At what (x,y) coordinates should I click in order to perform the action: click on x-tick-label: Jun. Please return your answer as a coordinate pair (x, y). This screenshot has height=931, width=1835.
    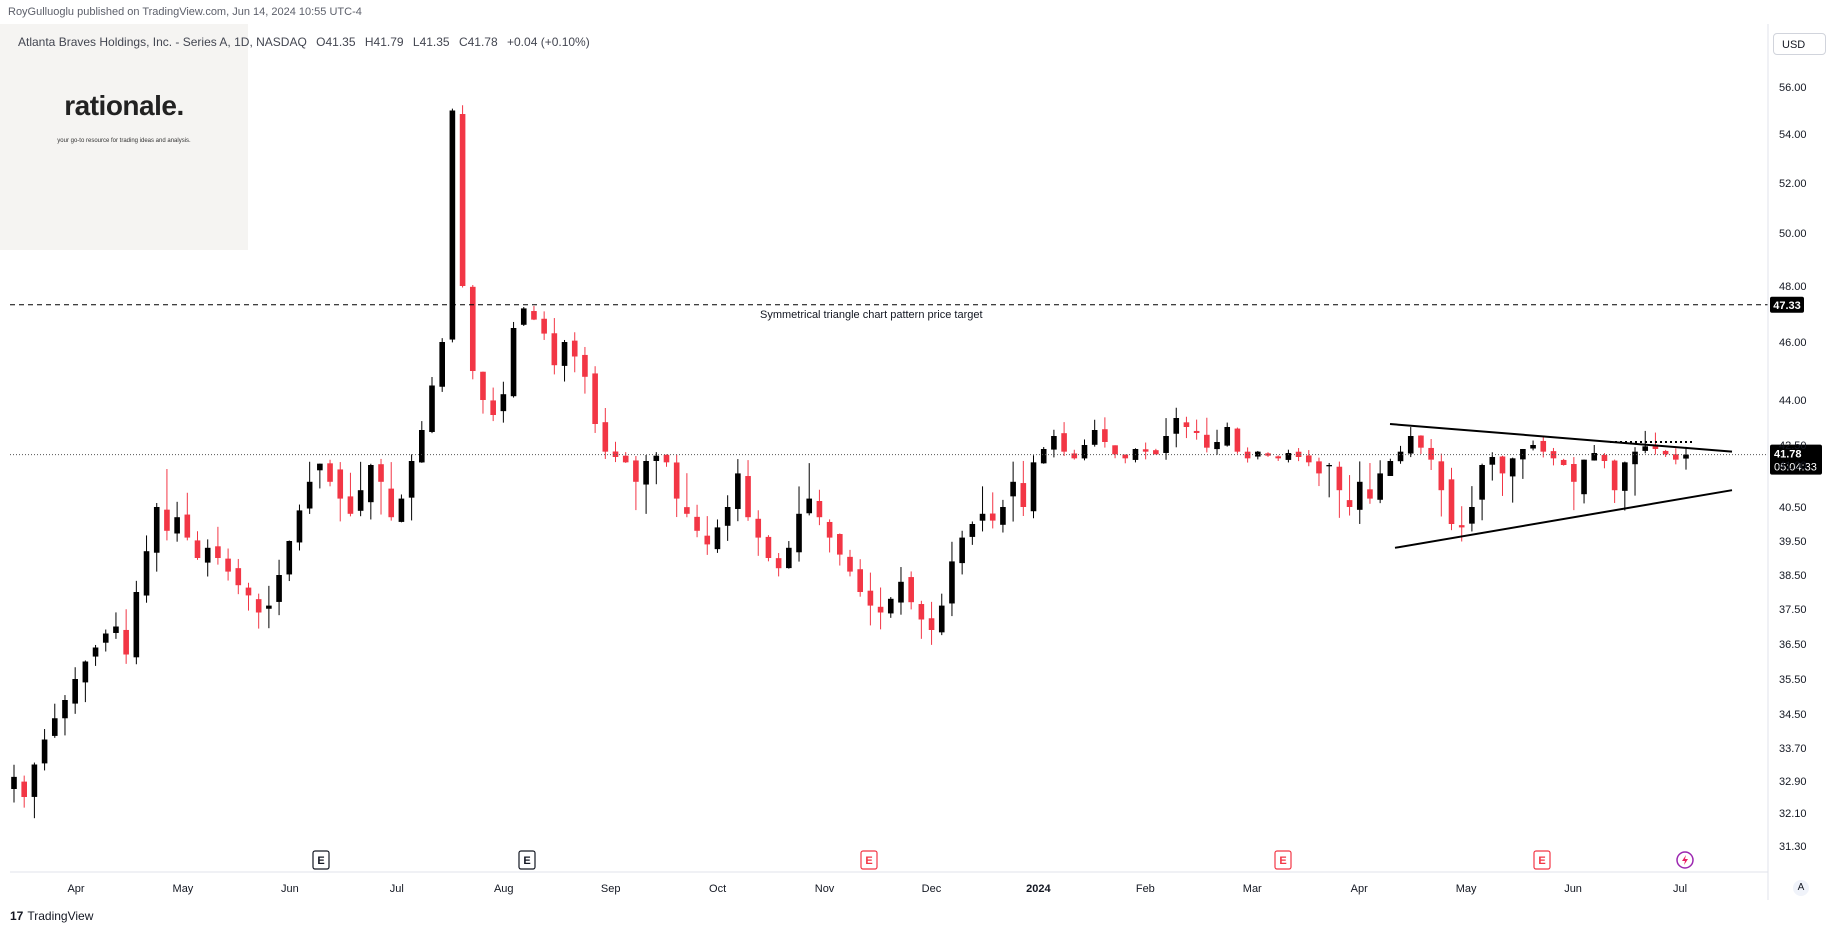
    Looking at the image, I should click on (290, 889).